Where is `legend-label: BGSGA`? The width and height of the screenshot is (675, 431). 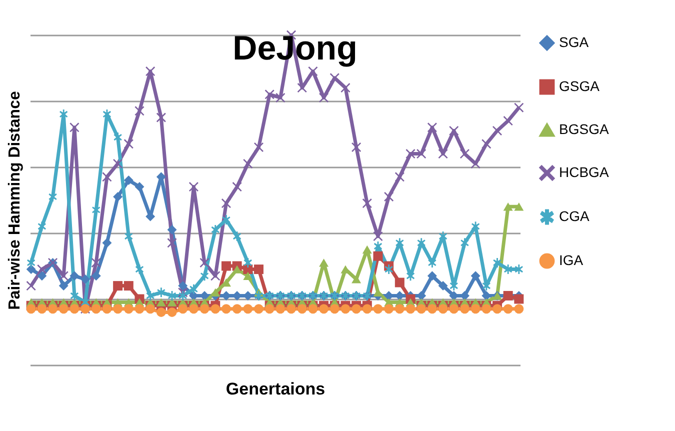 legend-label: BGSGA is located at coordinates (584, 129).